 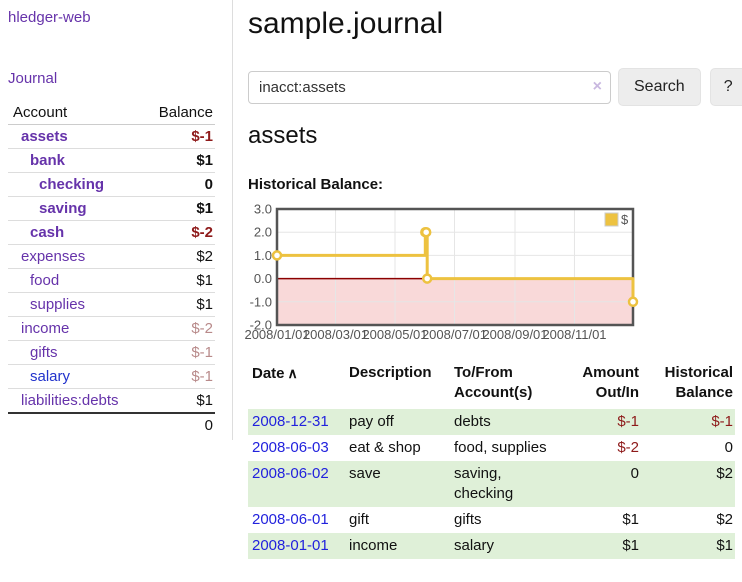 I want to click on account-link: liabilities:debts, so click(x=70, y=400).